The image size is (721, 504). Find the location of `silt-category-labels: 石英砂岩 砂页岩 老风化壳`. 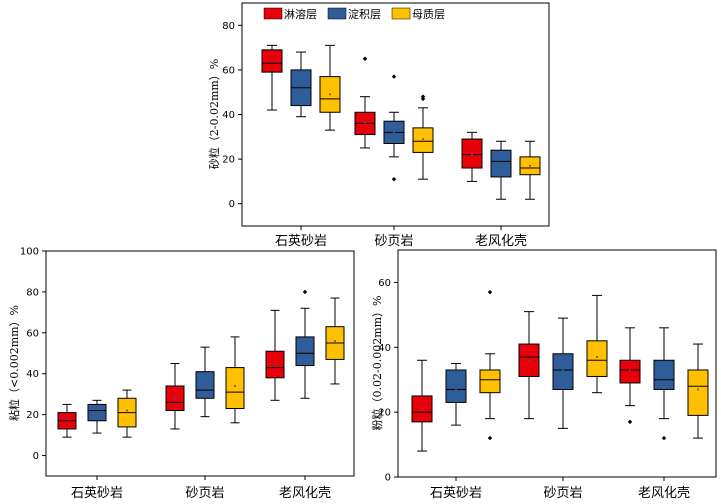

silt-category-labels: 石英砂岩 砂页岩 老风化壳 is located at coordinates (560, 489).